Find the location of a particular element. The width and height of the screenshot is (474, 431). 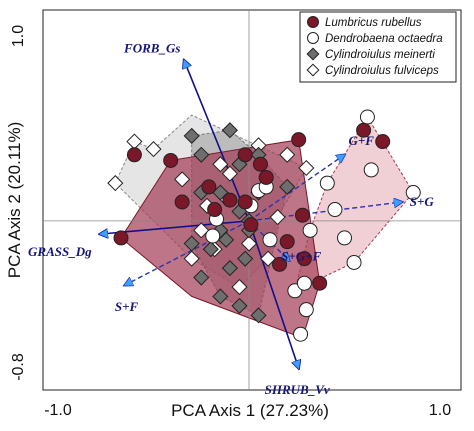

vector-label-s-f: S+F is located at coordinates (127, 306).